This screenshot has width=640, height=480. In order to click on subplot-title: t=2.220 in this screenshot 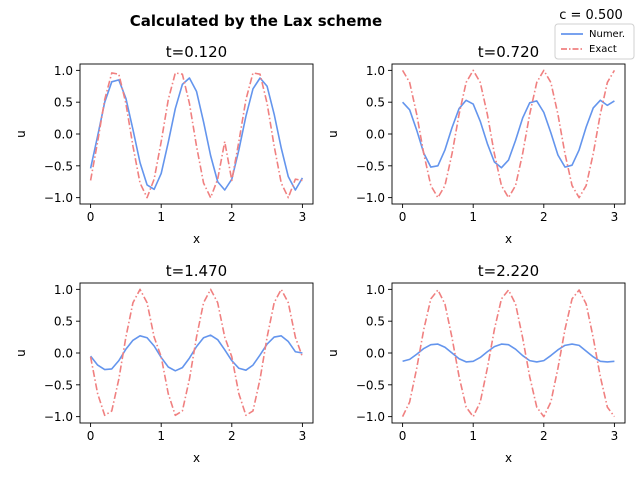, I will do `click(508, 271)`.